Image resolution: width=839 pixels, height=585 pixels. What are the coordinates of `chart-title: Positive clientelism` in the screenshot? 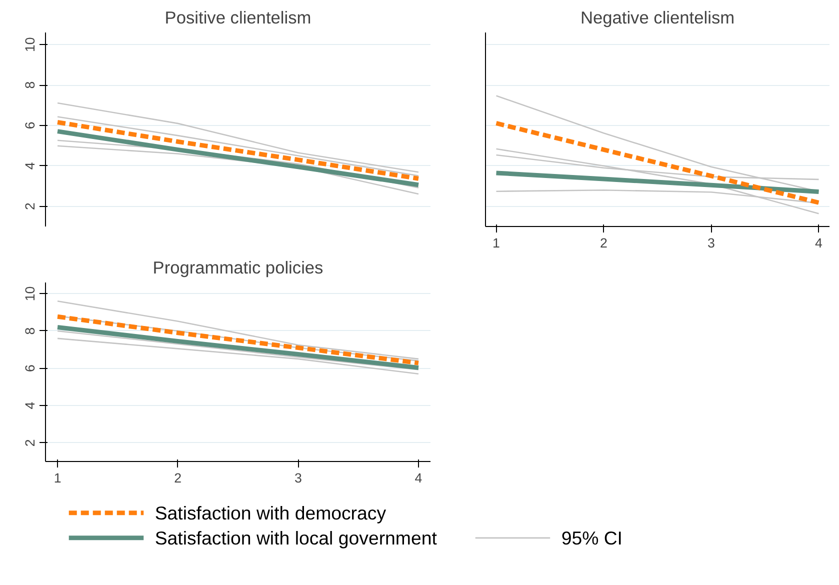 It's located at (238, 18).